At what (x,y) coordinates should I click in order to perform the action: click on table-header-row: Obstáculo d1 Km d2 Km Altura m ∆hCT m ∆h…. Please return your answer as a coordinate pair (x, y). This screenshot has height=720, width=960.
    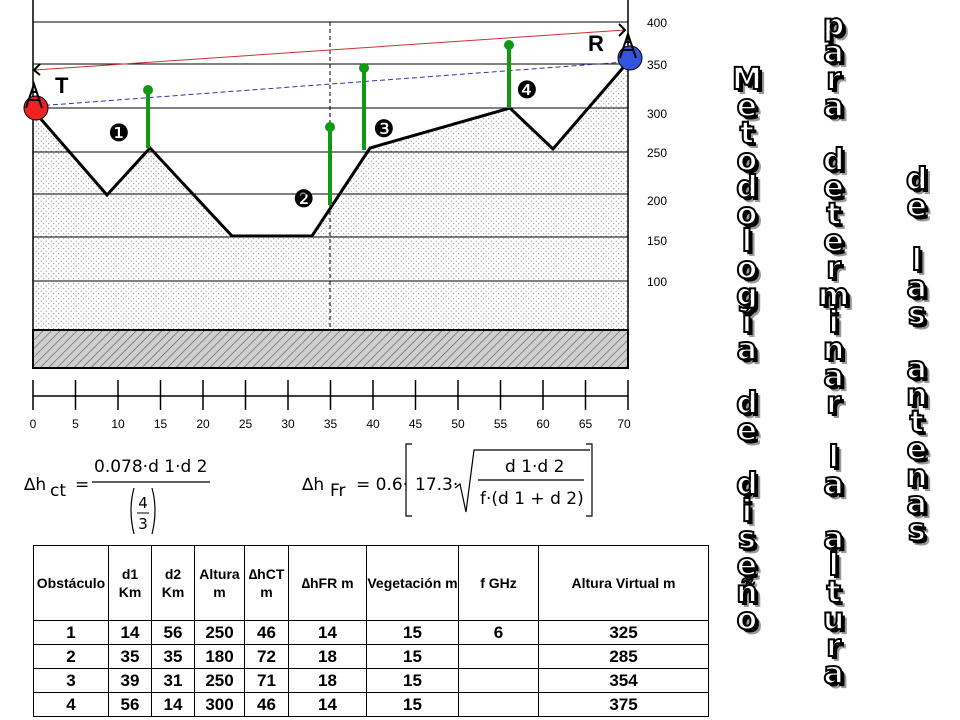
    Looking at the image, I should click on (371, 583).